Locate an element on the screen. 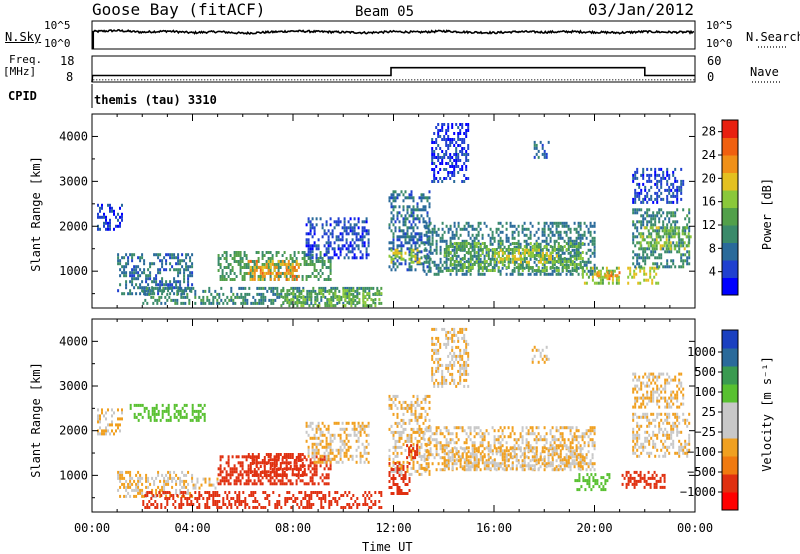 This screenshot has height=554, width=800. power-colorbar-tick-label: 24 is located at coordinates (709, 155).